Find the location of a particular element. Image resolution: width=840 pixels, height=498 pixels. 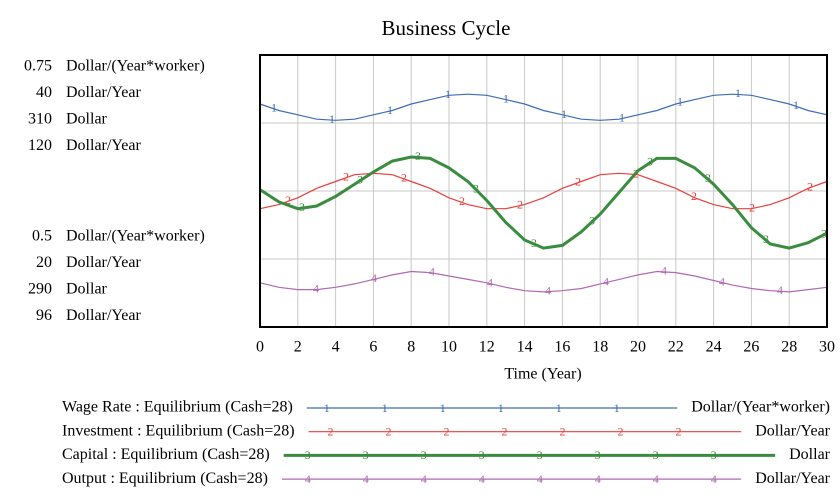

x-tick-label: 14 is located at coordinates (525, 347).